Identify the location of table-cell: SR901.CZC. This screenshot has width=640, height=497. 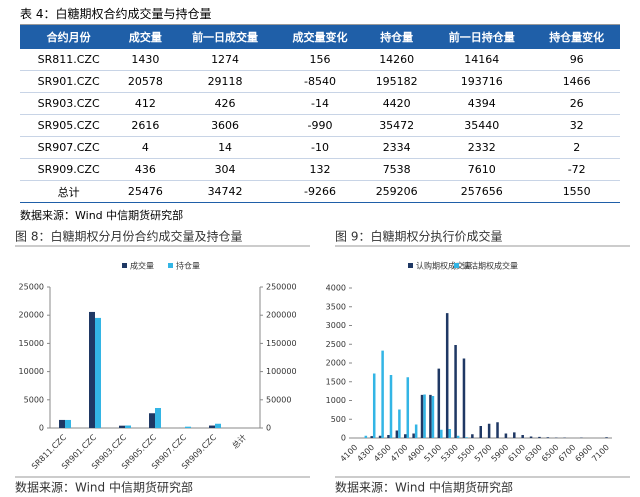
(69, 81).